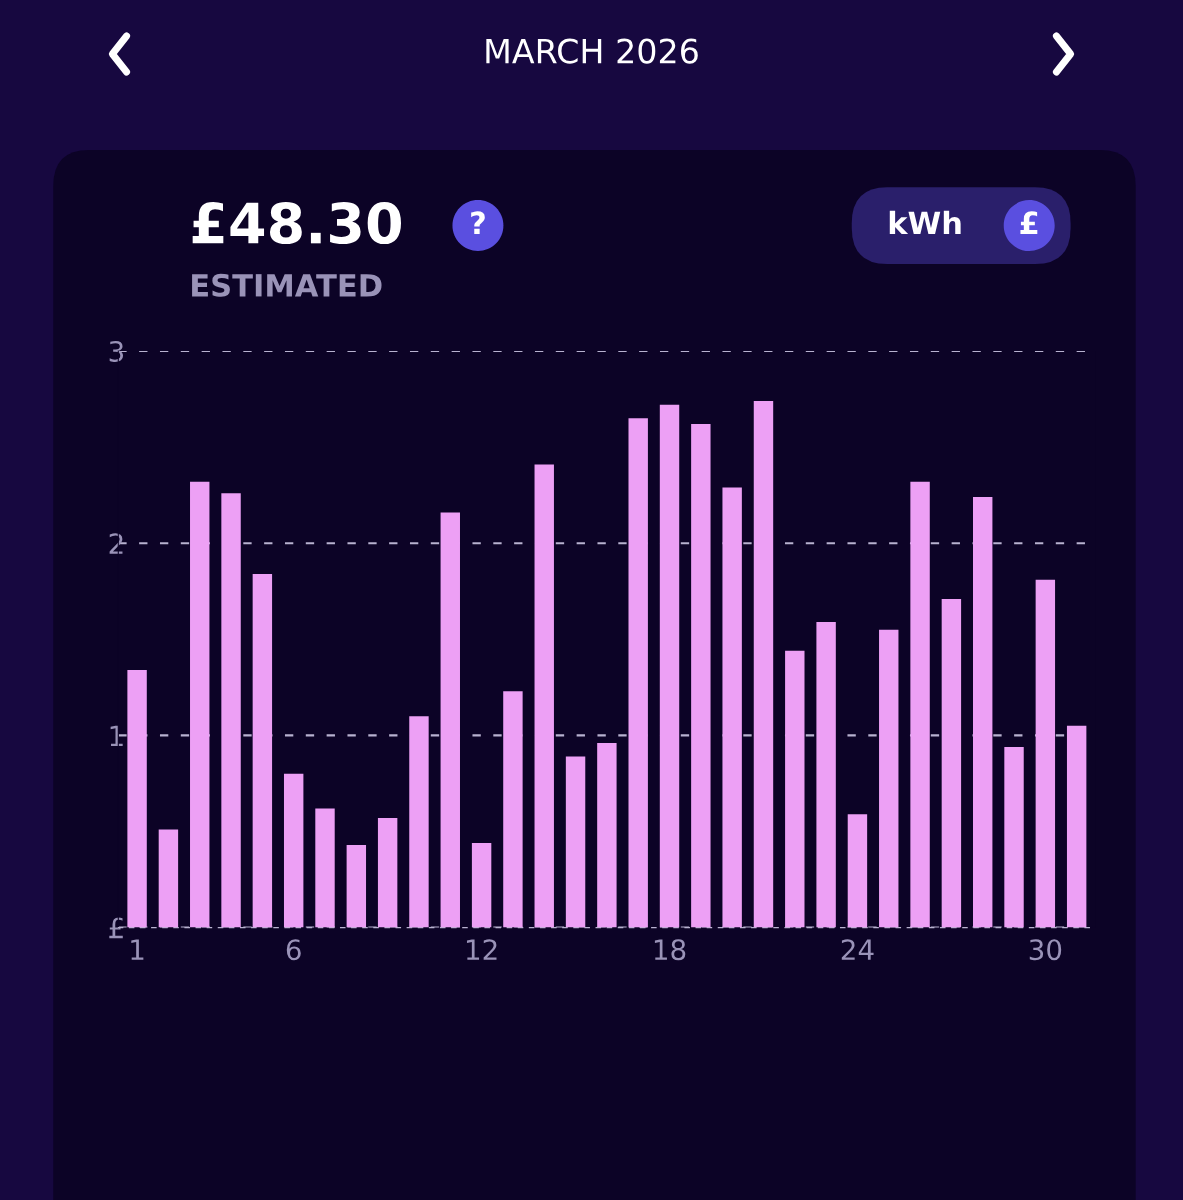 This screenshot has height=1200, width=1183. What do you see at coordinates (481, 949) in the screenshot?
I see `x-tick-label: 12` at bounding box center [481, 949].